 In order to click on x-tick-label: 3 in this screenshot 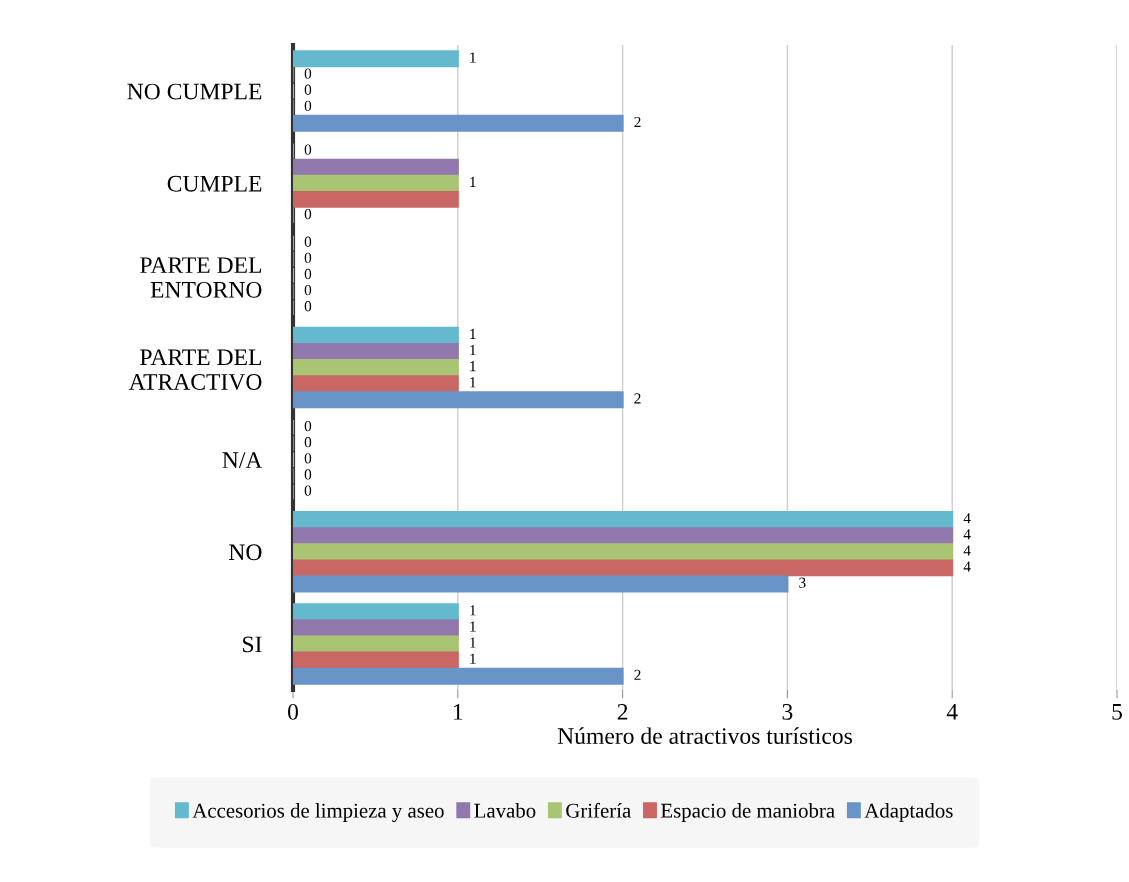, I will do `click(787, 711)`.